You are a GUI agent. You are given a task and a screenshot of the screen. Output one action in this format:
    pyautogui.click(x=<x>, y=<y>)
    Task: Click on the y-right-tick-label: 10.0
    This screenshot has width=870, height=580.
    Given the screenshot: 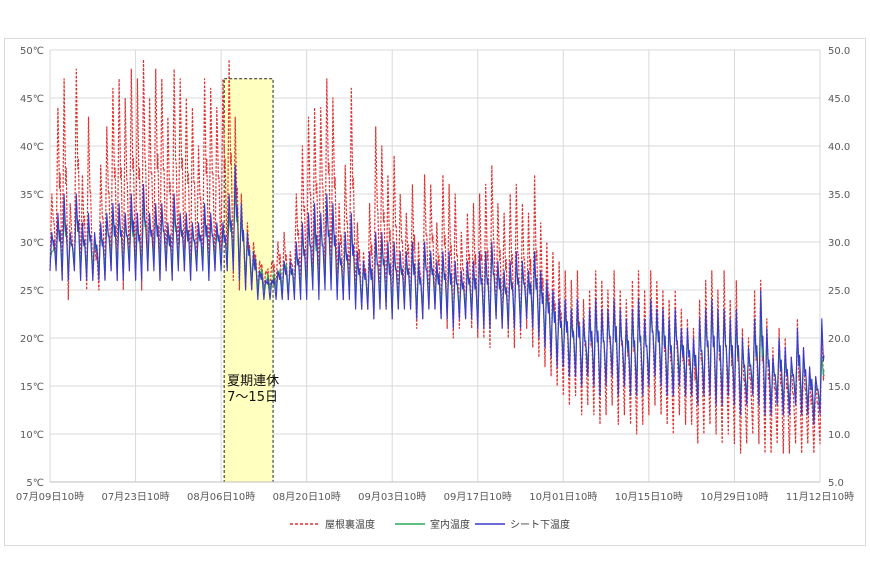 What is the action you would take?
    pyautogui.click(x=839, y=435)
    